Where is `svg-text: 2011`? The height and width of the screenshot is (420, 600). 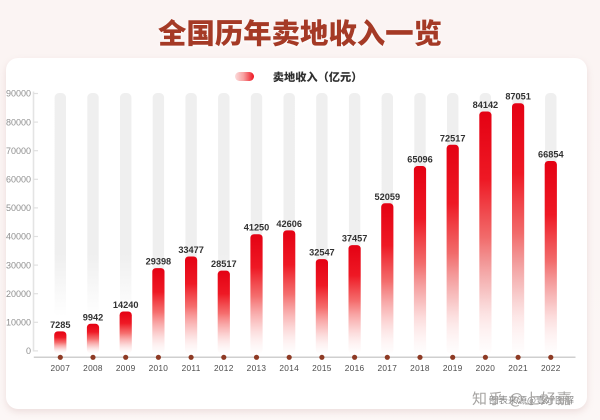 svg-text: 2011 is located at coordinates (191, 368).